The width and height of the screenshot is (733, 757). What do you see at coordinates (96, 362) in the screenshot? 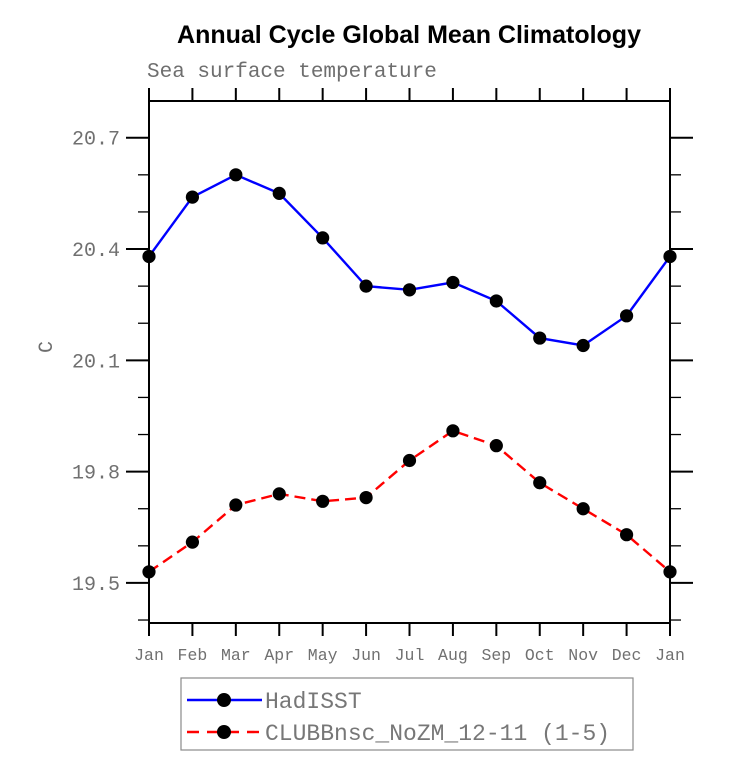
I see `y-tick-label: 20.1` at bounding box center [96, 362].